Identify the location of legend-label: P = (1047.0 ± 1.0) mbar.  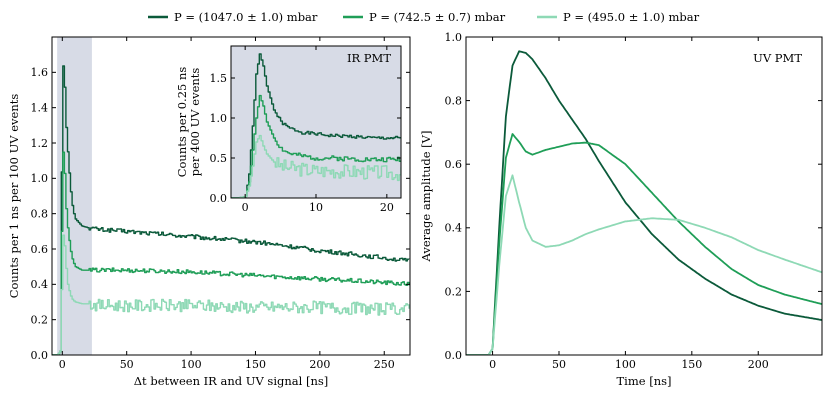
(246, 17).